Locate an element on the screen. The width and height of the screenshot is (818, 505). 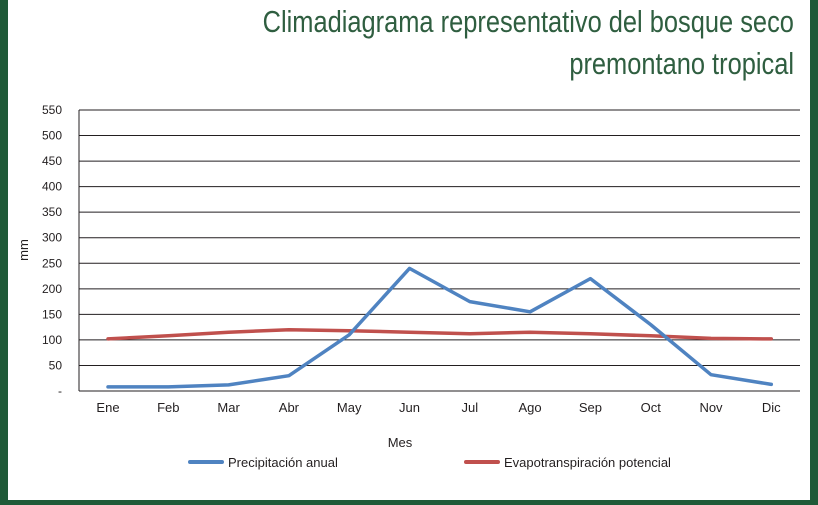
y-tick-label: 400 is located at coordinates (52, 187).